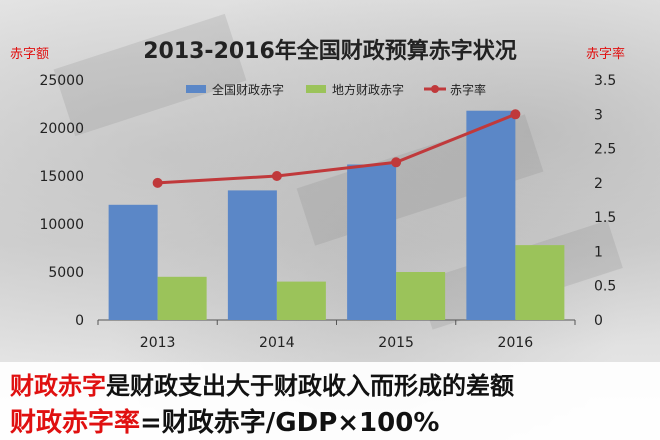 The height and width of the screenshot is (440, 660). I want to click on legend: 全国财政赤字 地方财政赤字 赤字率, so click(336, 89).